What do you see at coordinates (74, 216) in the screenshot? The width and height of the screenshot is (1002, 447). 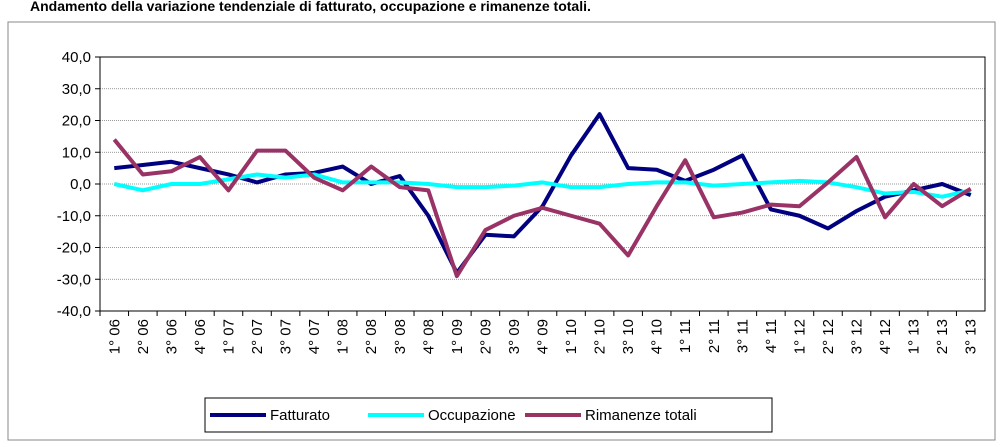 I see `y-tick-label: -10,0` at bounding box center [74, 216].